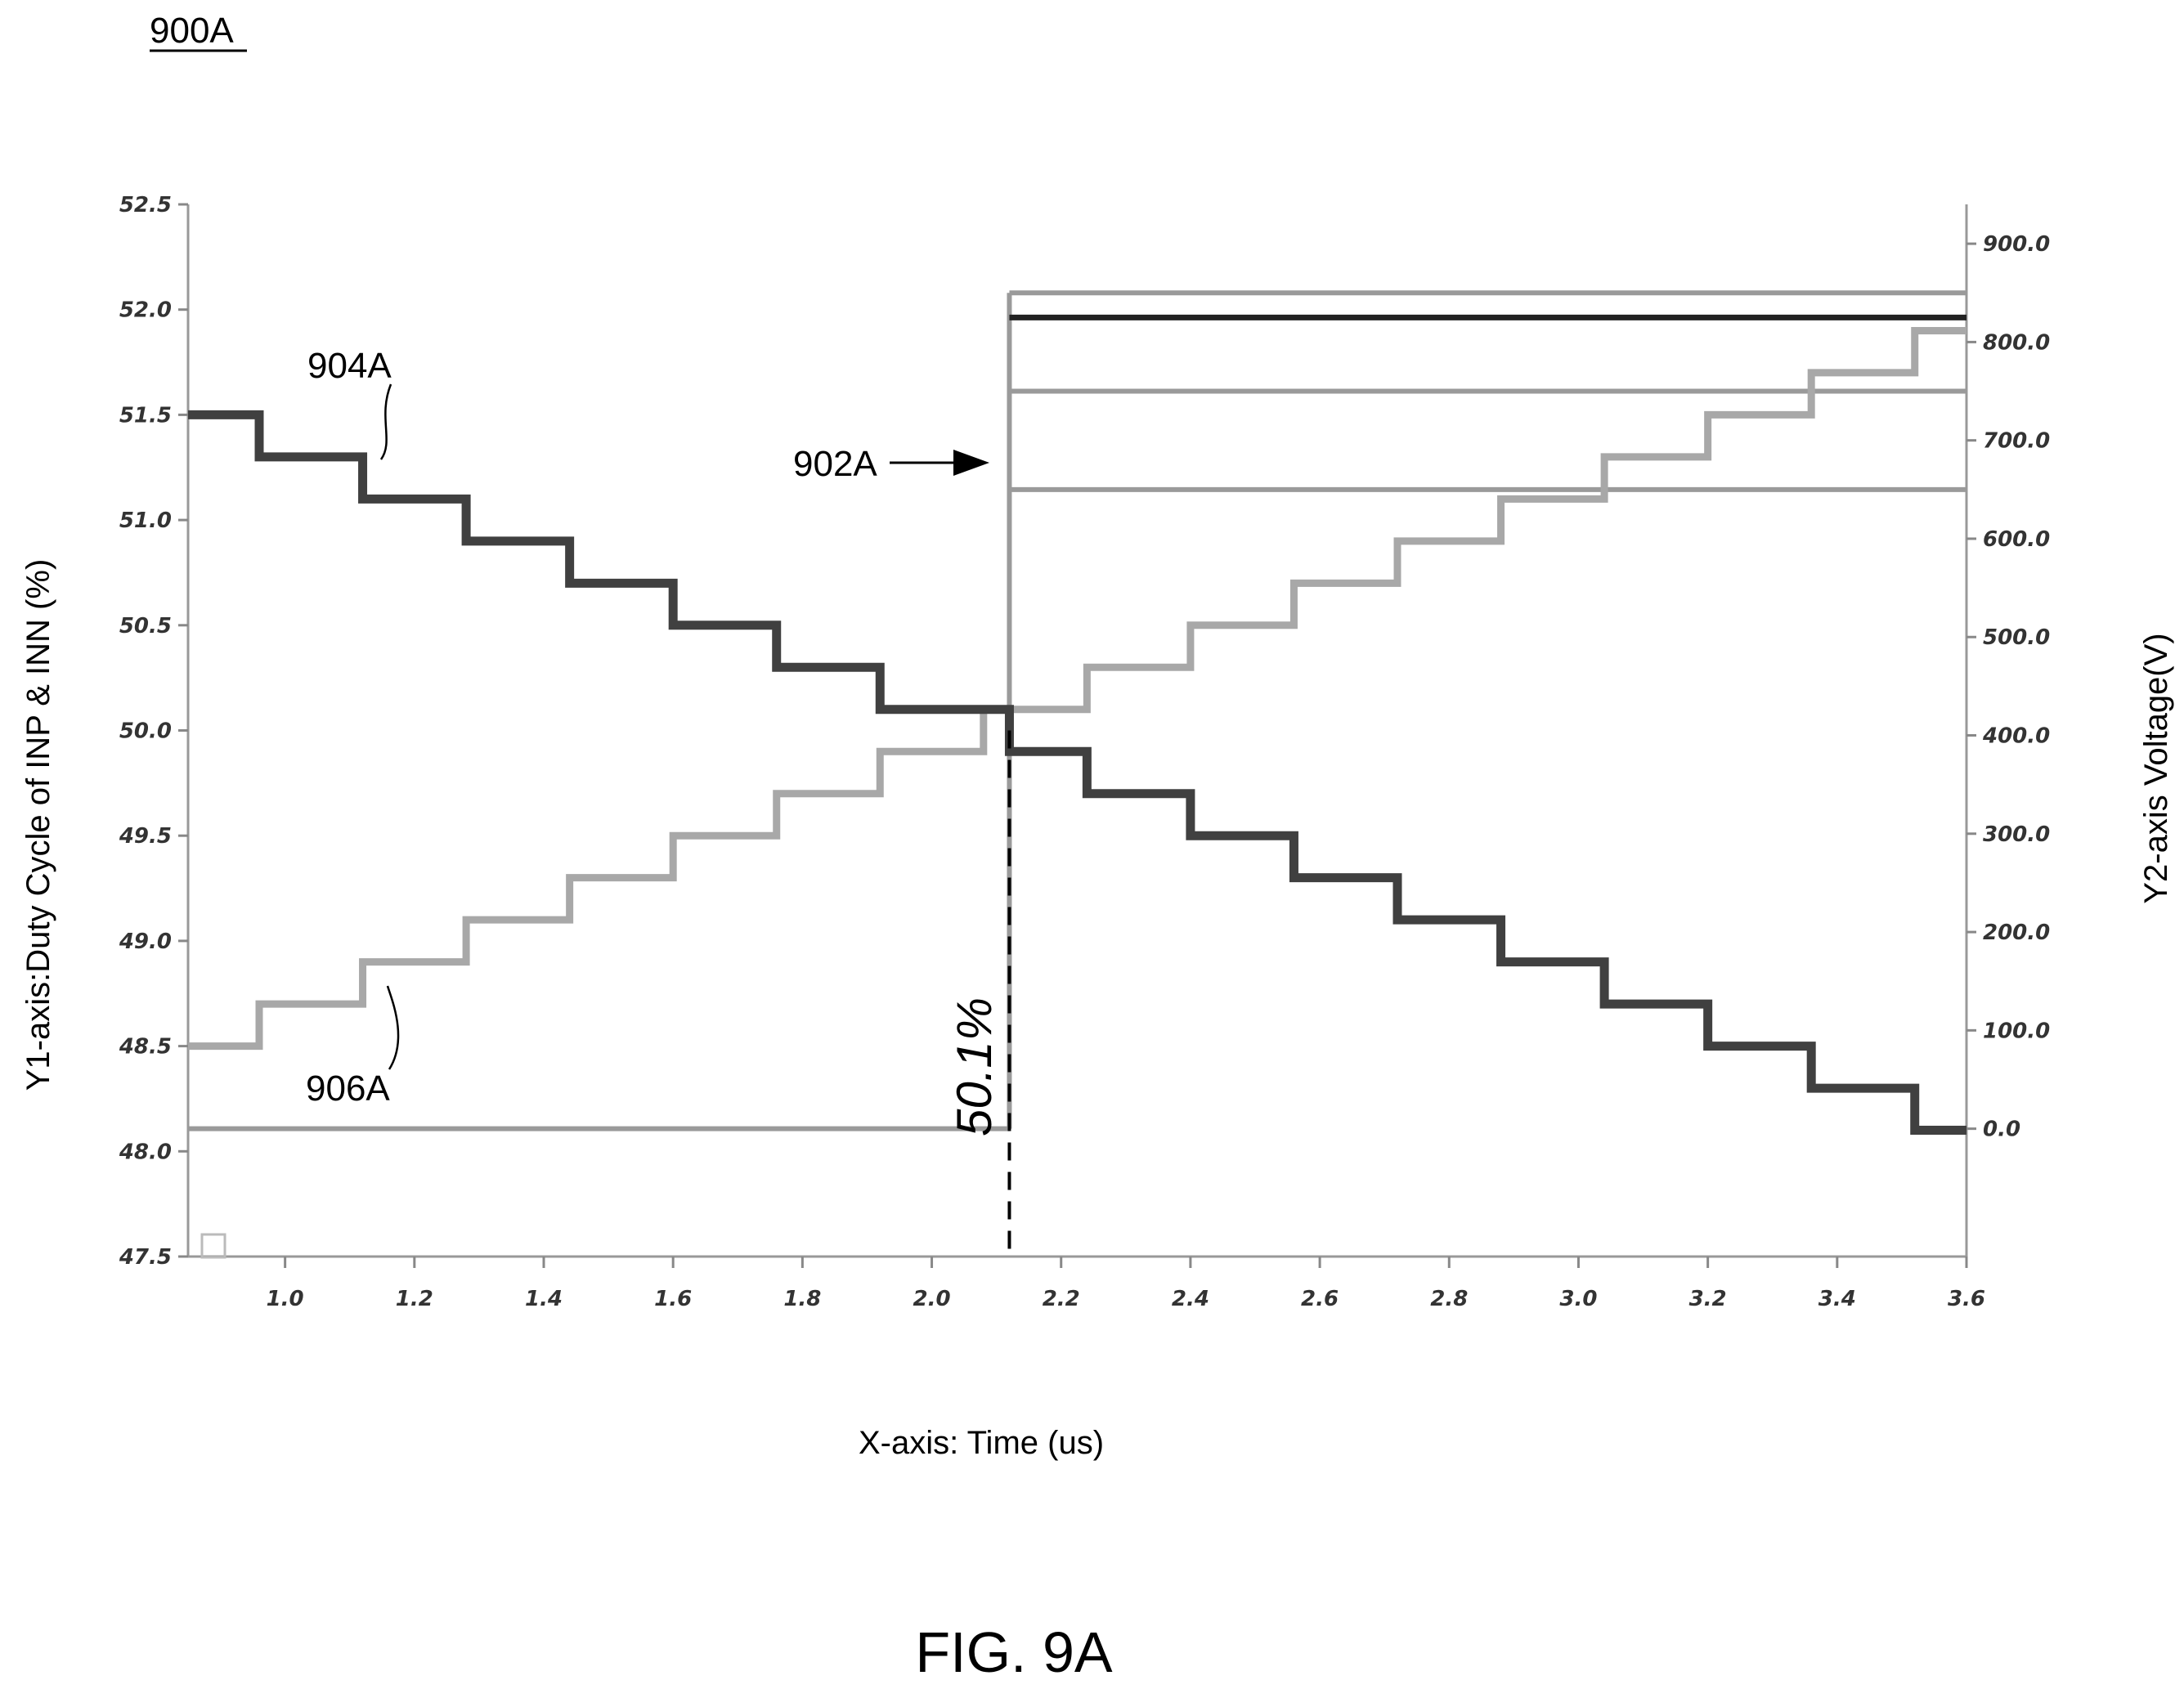 Image resolution: width=2184 pixels, height=1698 pixels. I want to click on x-tick-label: 3.0, so click(1578, 1299).